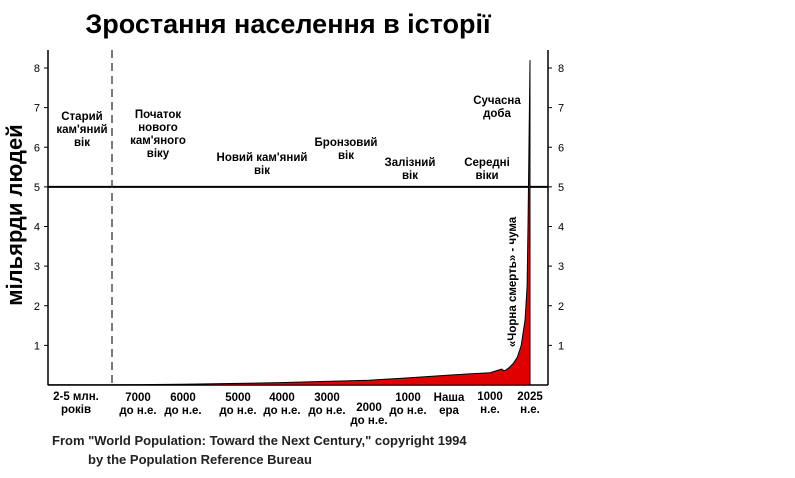 The width and height of the screenshot is (795, 478). Describe the element at coordinates (137, 404) in the screenshot. I see `x-tick-label-t1: 7000 до н.е.` at that location.